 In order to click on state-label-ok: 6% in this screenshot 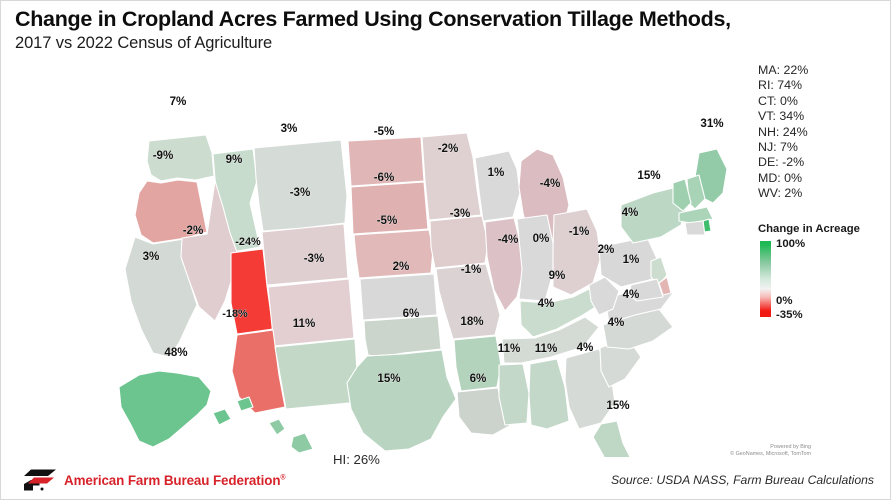, I will do `click(411, 313)`.